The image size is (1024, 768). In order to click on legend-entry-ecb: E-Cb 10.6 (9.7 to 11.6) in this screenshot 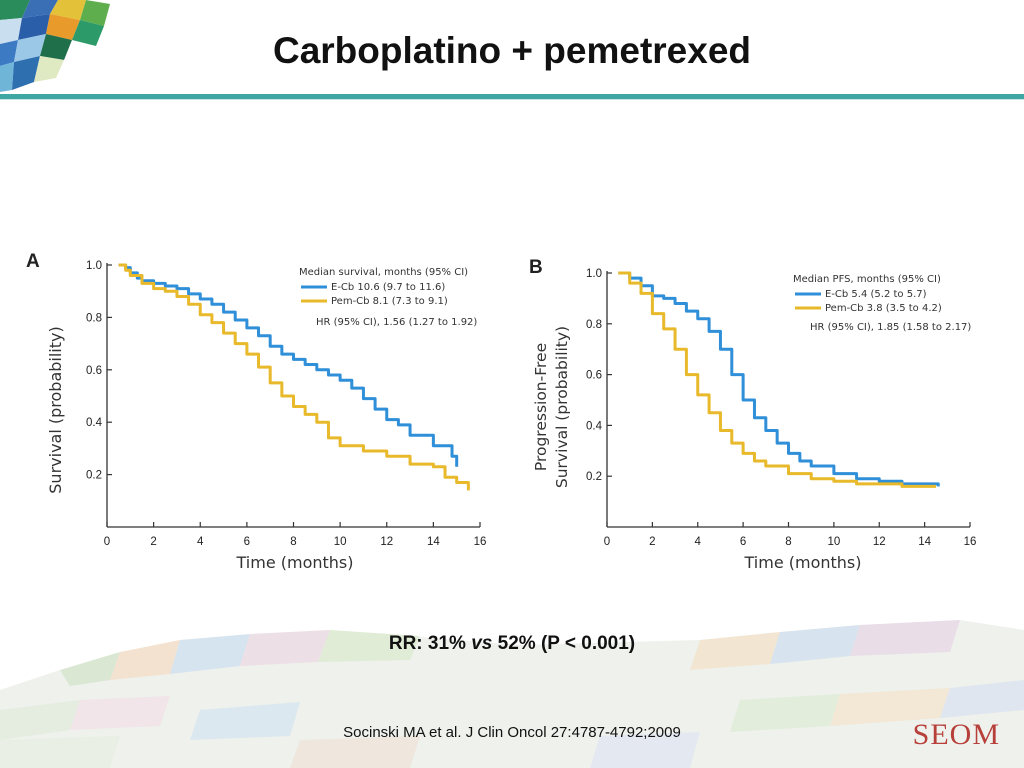, I will do `click(388, 287)`.